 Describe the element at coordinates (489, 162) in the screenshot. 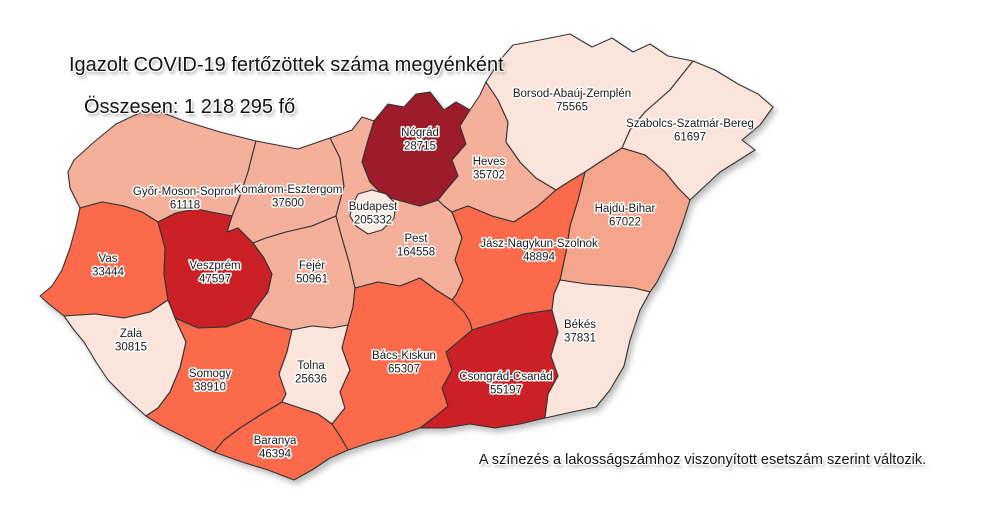

I see `county-name: Heves` at that location.